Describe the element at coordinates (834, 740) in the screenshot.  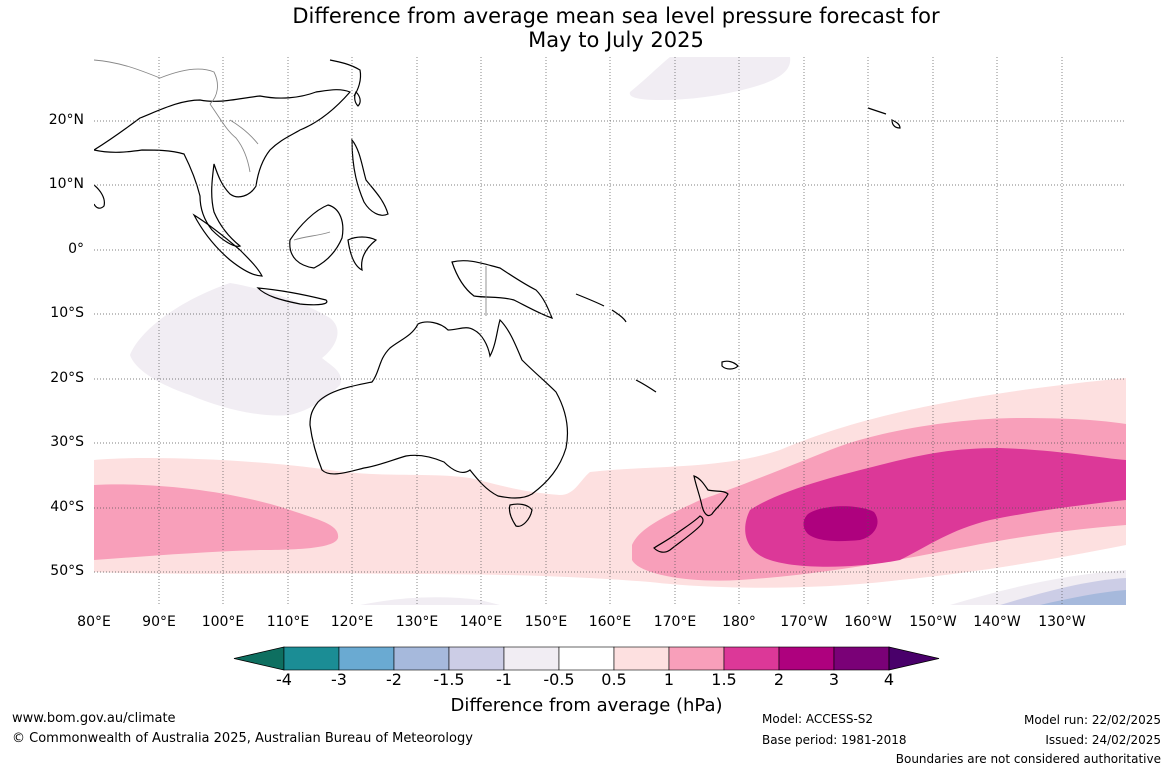
I see `footer-base-period: Base period: 1981-2018` at that location.